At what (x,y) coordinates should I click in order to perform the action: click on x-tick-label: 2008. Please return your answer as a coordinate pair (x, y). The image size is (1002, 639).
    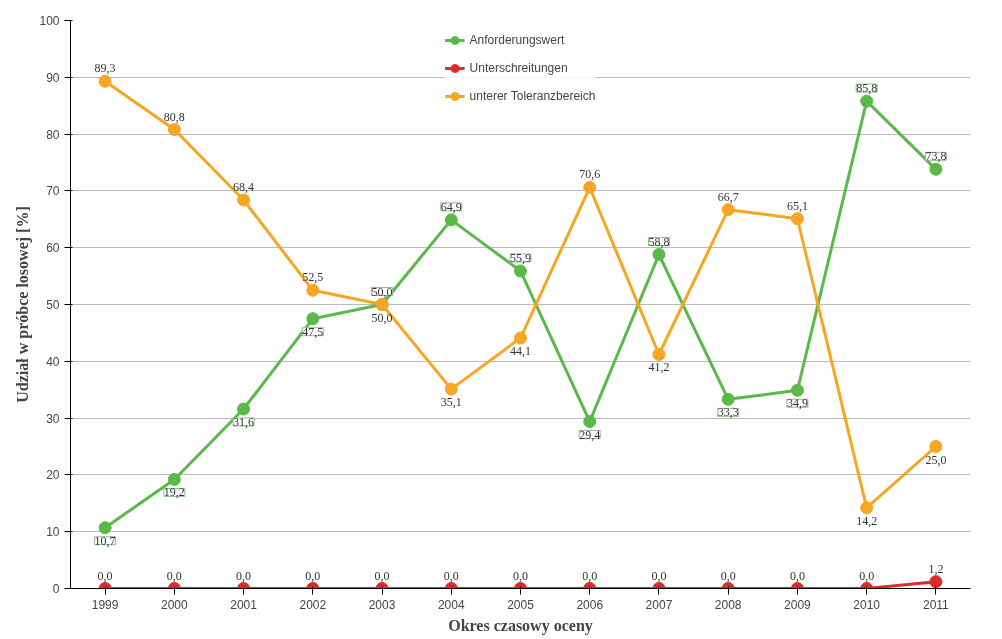
    Looking at the image, I should click on (728, 604).